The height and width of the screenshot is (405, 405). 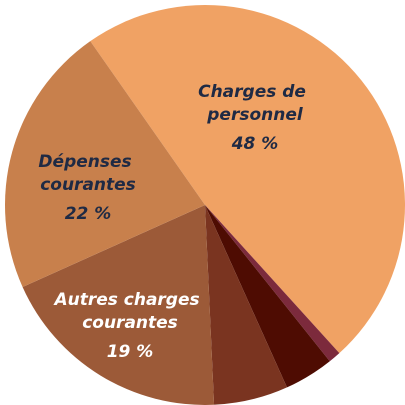 What do you see at coordinates (255, 92) in the screenshot?
I see `label-line: Charges de` at bounding box center [255, 92].